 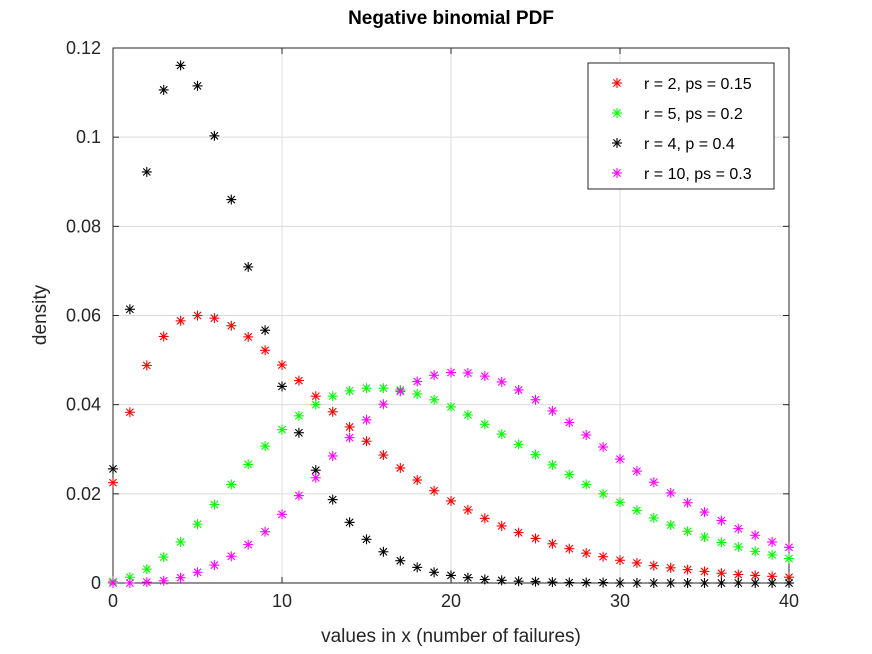 What do you see at coordinates (451, 18) in the screenshot?
I see `chart-title: Negative binomial PDF` at bounding box center [451, 18].